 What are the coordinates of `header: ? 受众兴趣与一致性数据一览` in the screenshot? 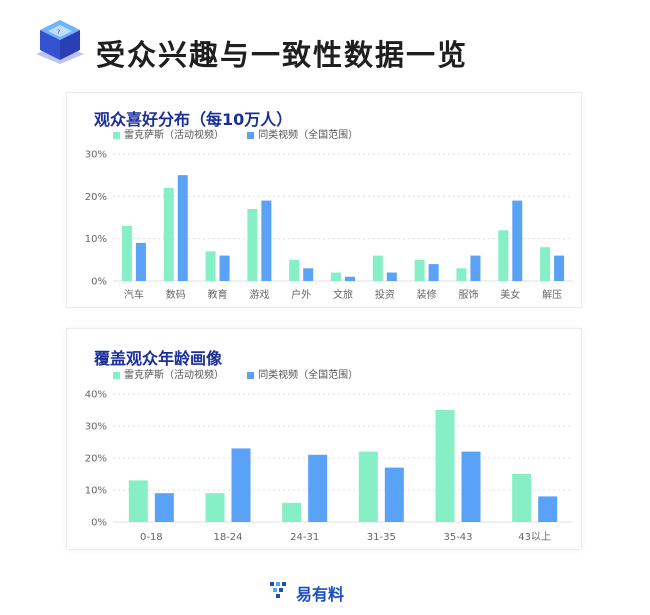 It's located at (325, 40).